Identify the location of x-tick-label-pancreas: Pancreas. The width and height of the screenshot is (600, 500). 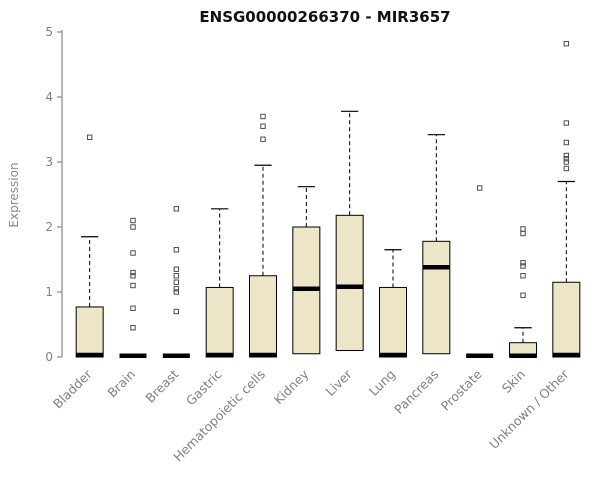
(416, 392).